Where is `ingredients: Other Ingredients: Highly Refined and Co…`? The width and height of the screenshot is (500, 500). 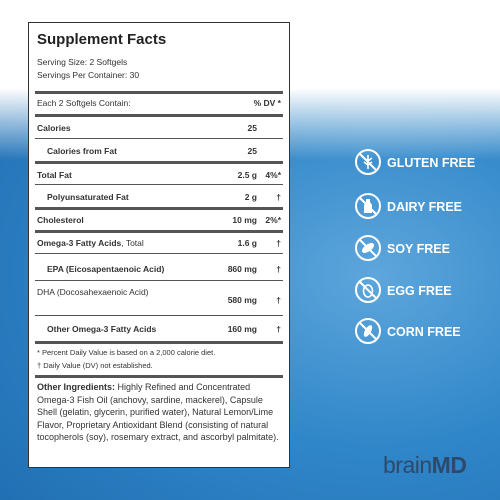
ingredients: Other Ingredients: Highly Refined and Co… is located at coordinates (160, 412).